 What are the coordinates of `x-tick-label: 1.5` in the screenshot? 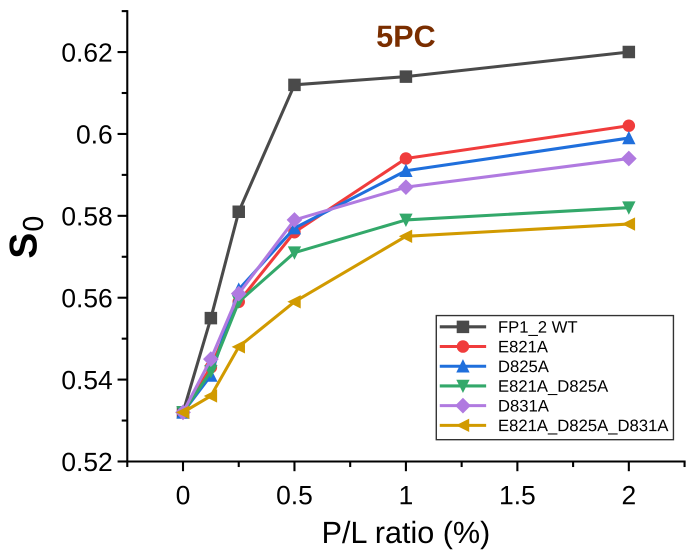 It's located at (518, 495).